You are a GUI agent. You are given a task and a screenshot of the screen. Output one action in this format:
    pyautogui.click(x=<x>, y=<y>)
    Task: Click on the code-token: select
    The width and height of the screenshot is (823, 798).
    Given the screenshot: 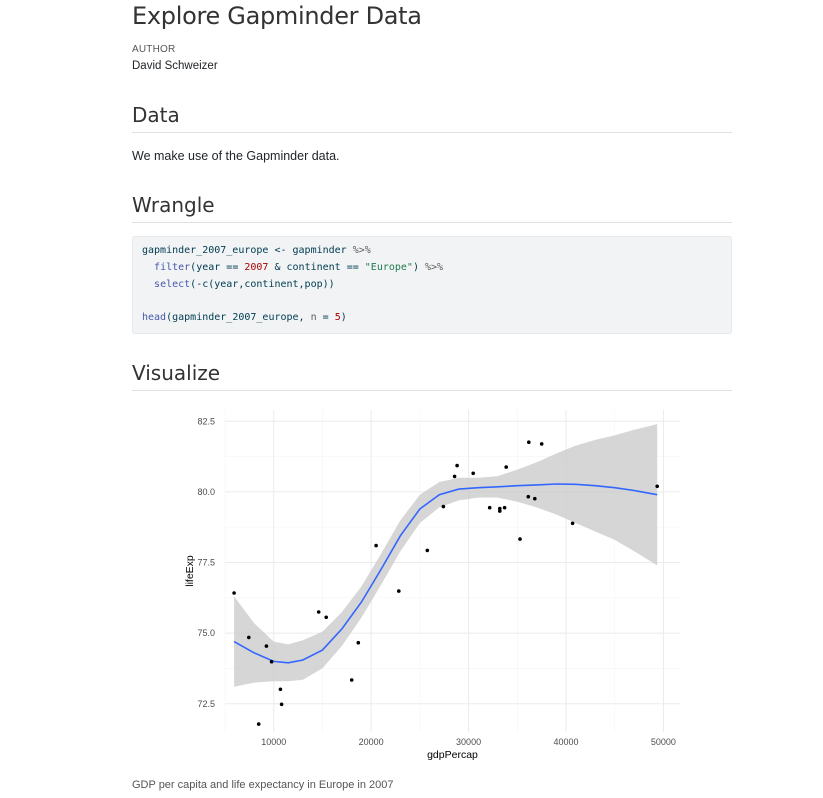 What is the action you would take?
    pyautogui.click(x=172, y=284)
    